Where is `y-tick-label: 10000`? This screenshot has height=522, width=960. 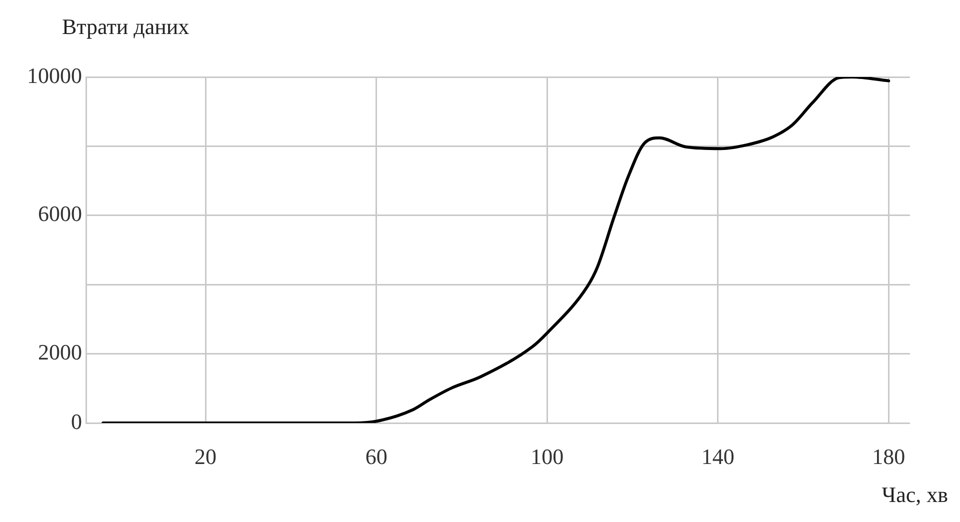
y-tick-label: 10000 is located at coordinates (54, 75).